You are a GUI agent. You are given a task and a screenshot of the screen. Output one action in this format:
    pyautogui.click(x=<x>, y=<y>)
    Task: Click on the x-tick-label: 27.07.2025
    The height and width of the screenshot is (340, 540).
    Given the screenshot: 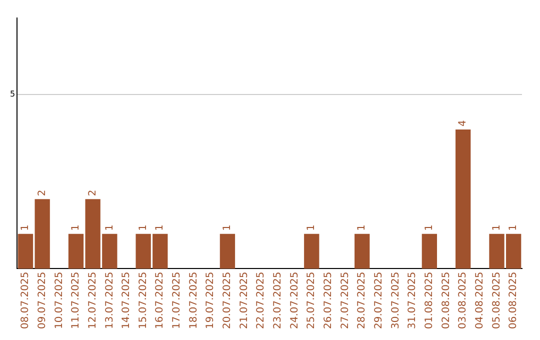 What is the action you would take?
    pyautogui.click(x=345, y=301)
    